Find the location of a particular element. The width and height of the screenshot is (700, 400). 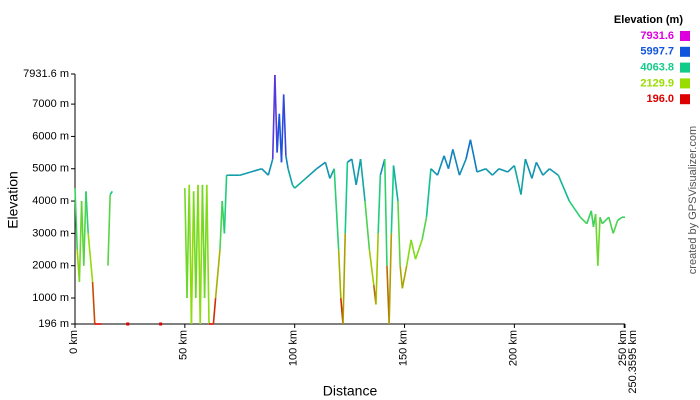

legend-label: 7931.6 is located at coordinates (657, 36).